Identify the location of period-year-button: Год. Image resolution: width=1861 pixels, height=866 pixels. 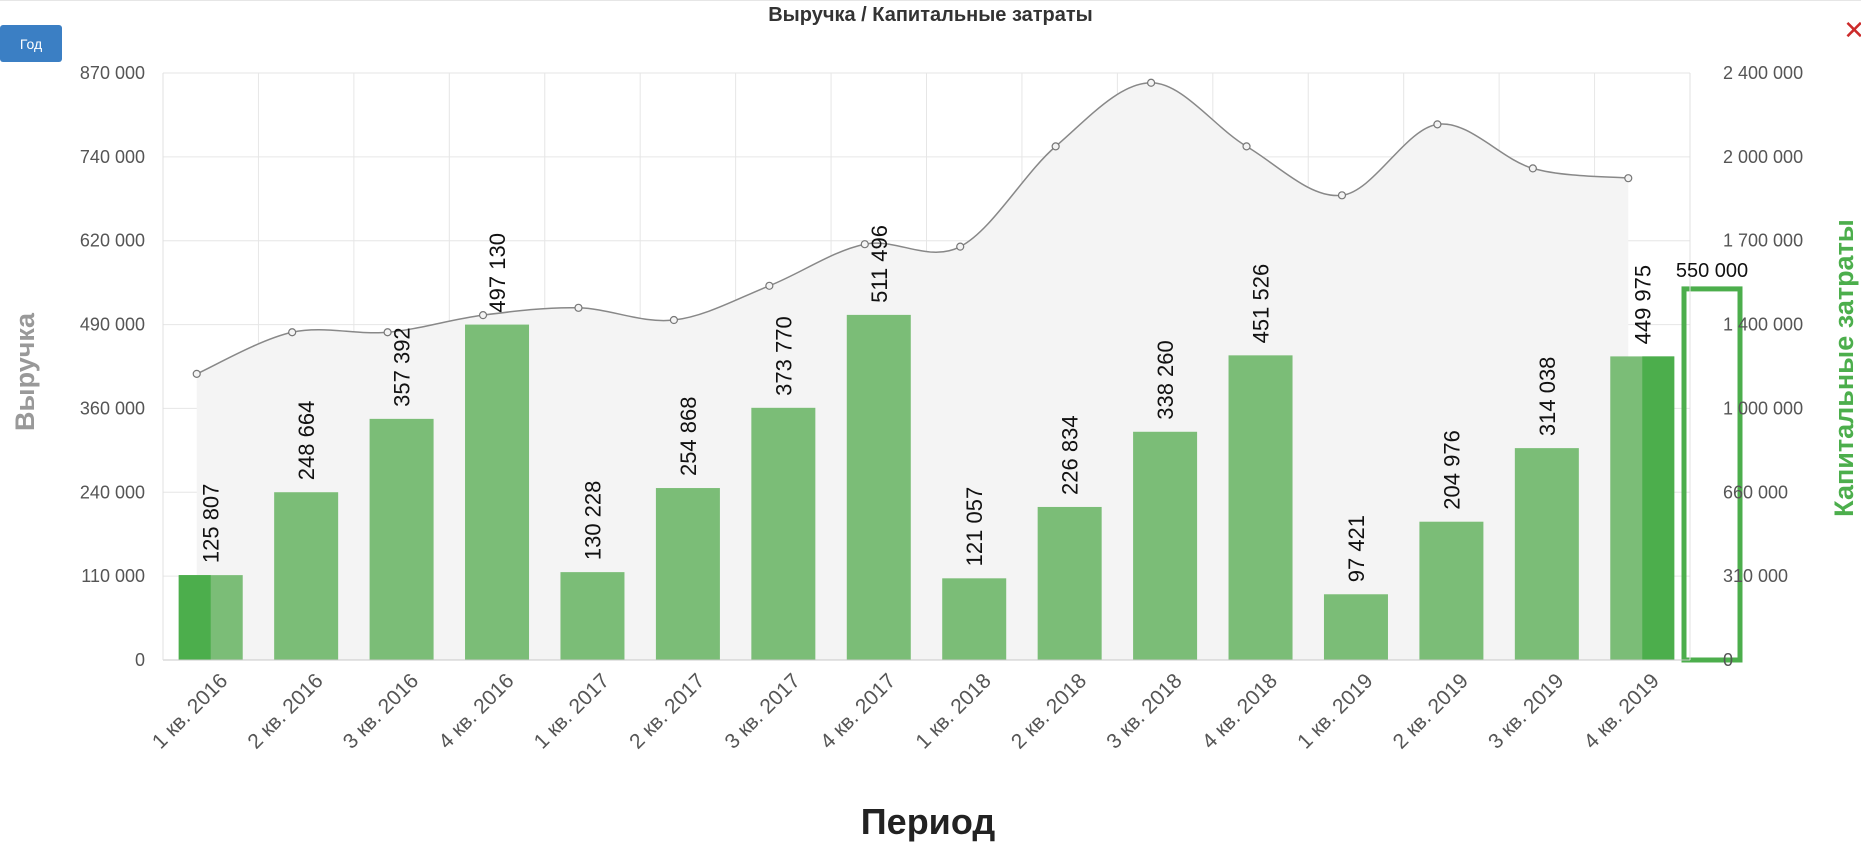
(31, 43).